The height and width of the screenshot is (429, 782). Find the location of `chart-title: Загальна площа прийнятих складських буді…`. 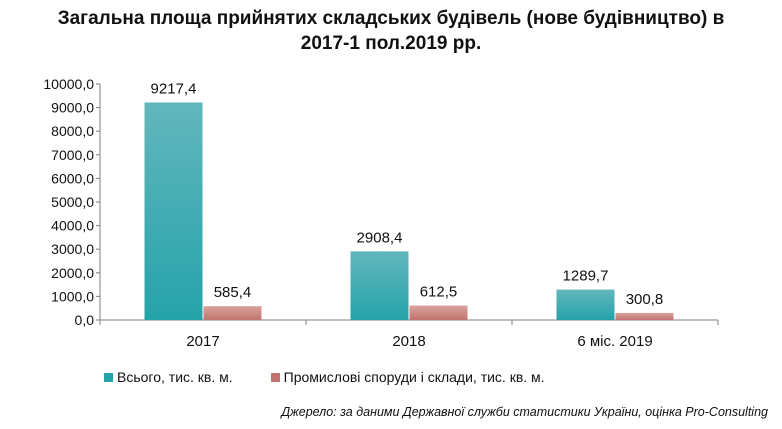

chart-title: Загальна площа прийнятих складських буді… is located at coordinates (391, 31).